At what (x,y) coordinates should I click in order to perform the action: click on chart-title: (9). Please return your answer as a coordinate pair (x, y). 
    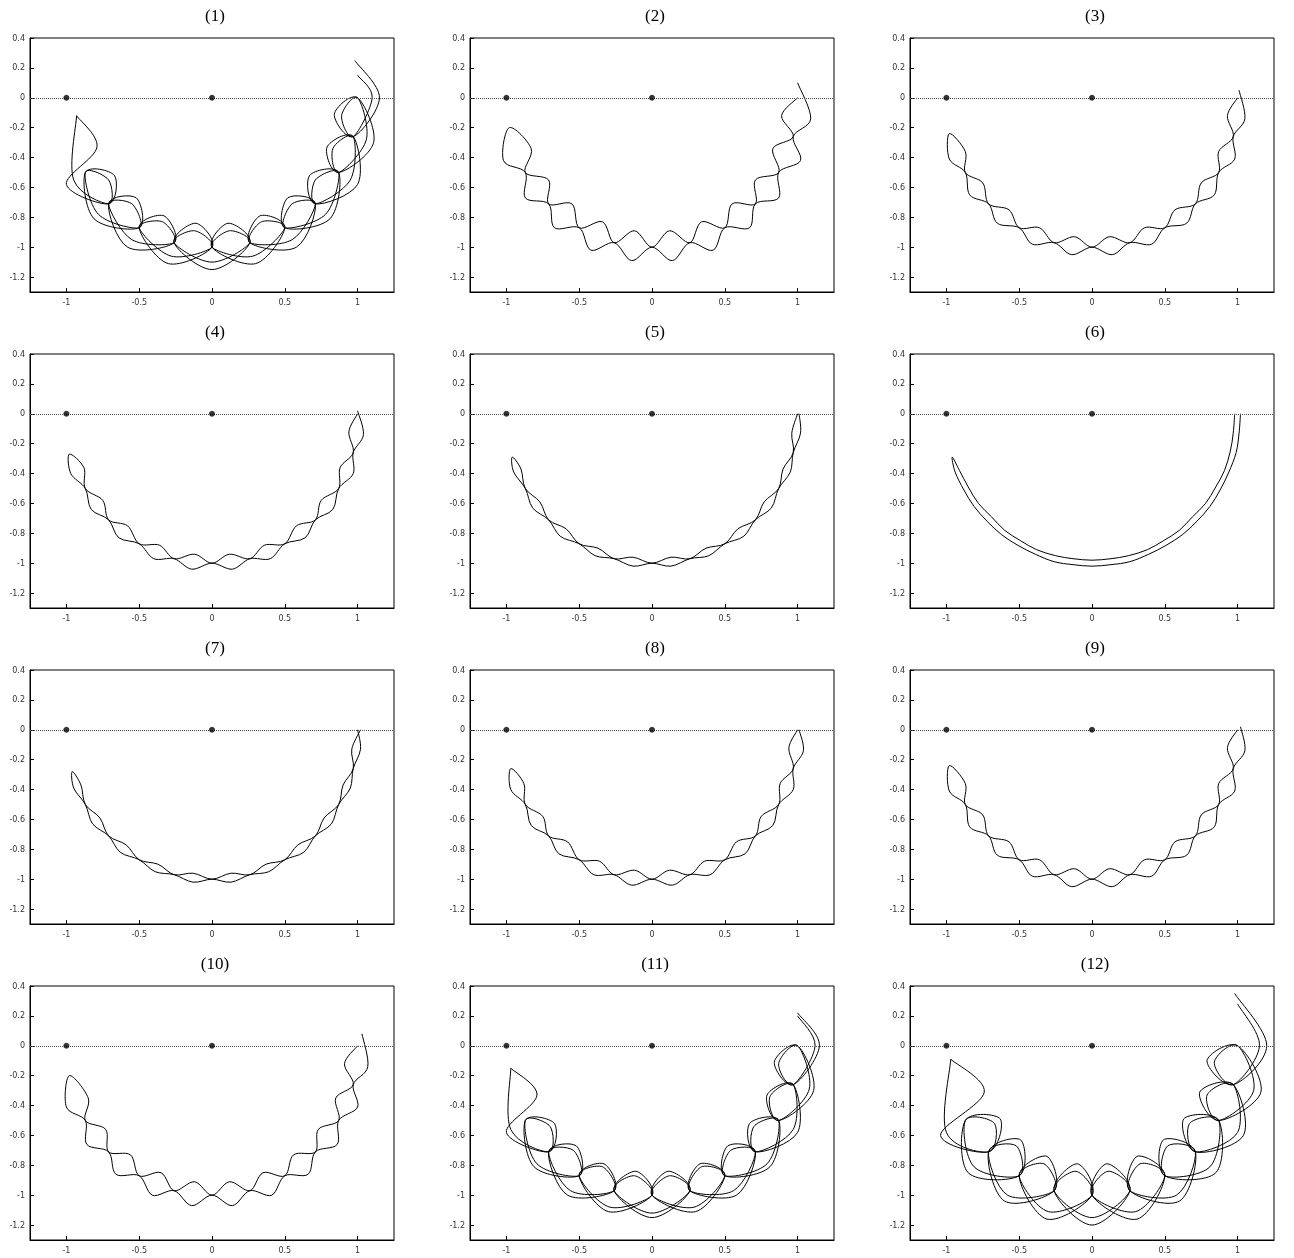
    Looking at the image, I should click on (1095, 647).